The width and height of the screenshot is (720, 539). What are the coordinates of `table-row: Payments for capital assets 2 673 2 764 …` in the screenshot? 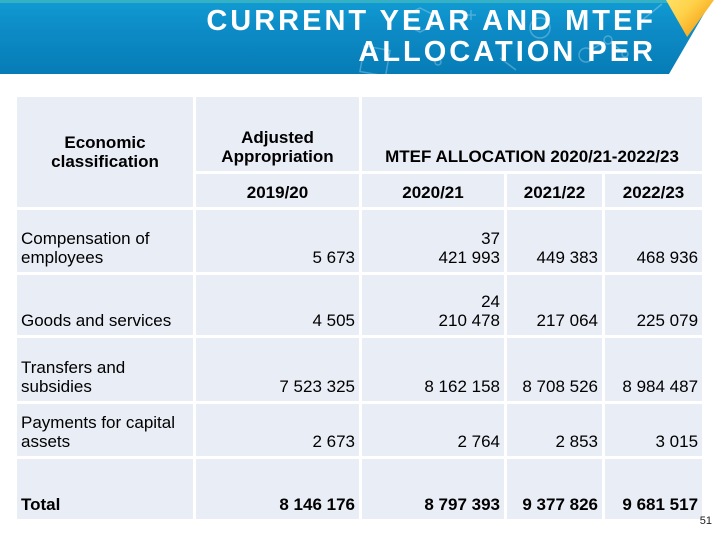 It's located at (360, 430).